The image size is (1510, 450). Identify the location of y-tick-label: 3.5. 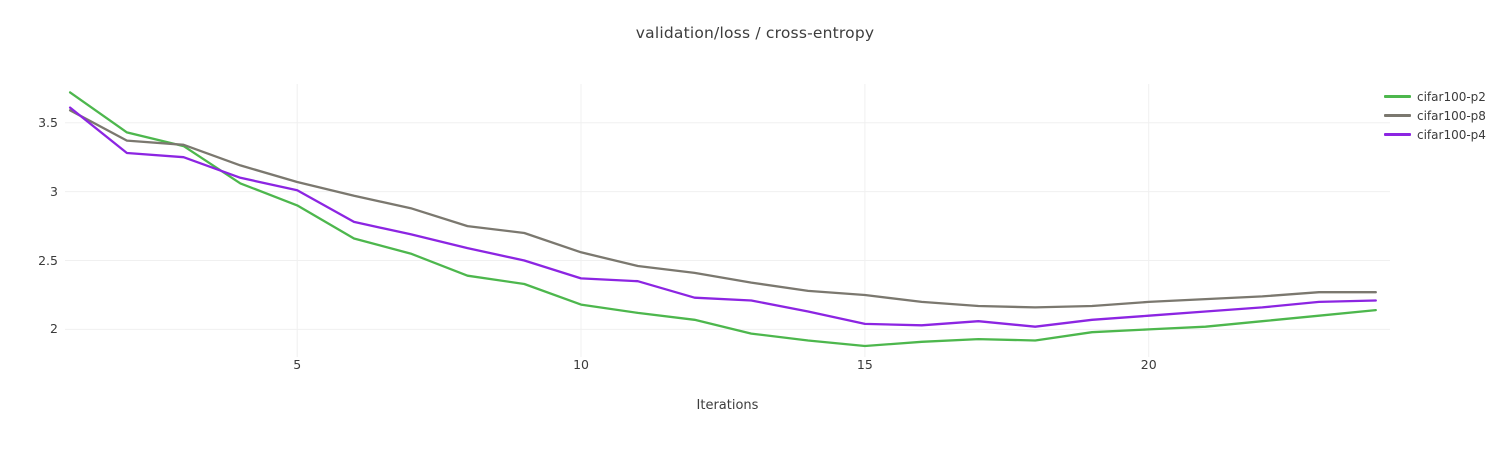
(48, 122).